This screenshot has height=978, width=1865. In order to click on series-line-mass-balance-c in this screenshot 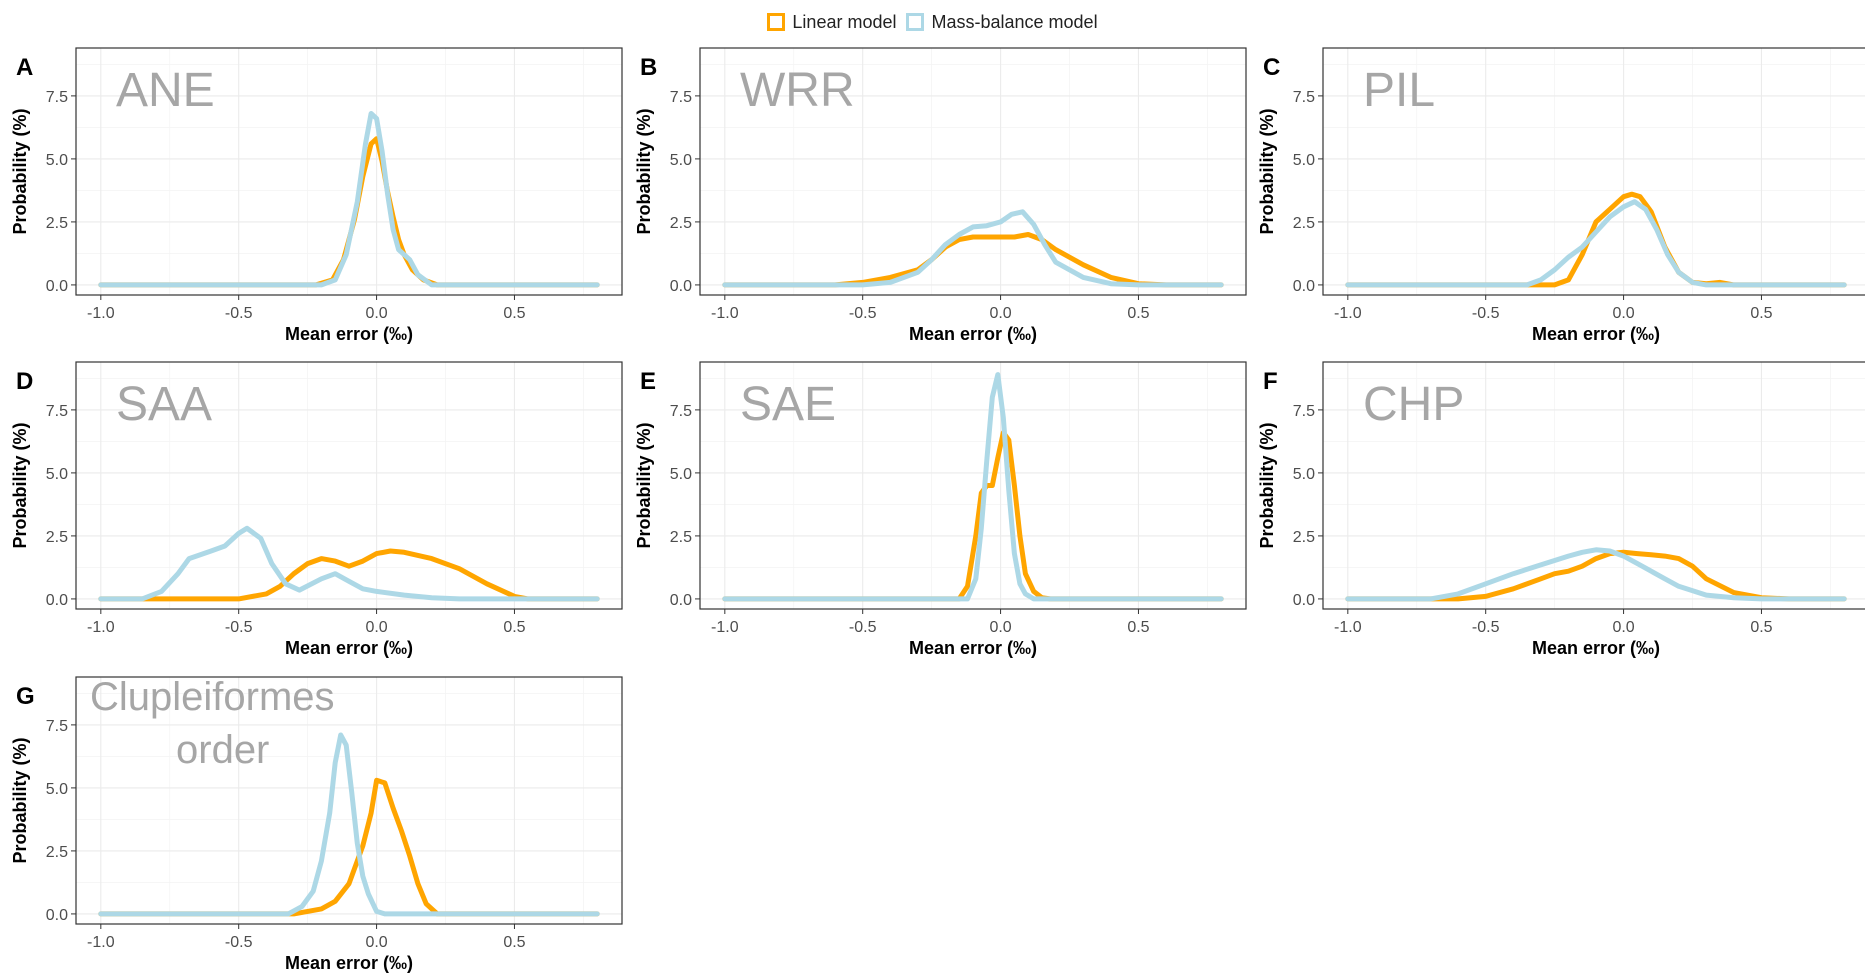, I will do `click(1596, 243)`.